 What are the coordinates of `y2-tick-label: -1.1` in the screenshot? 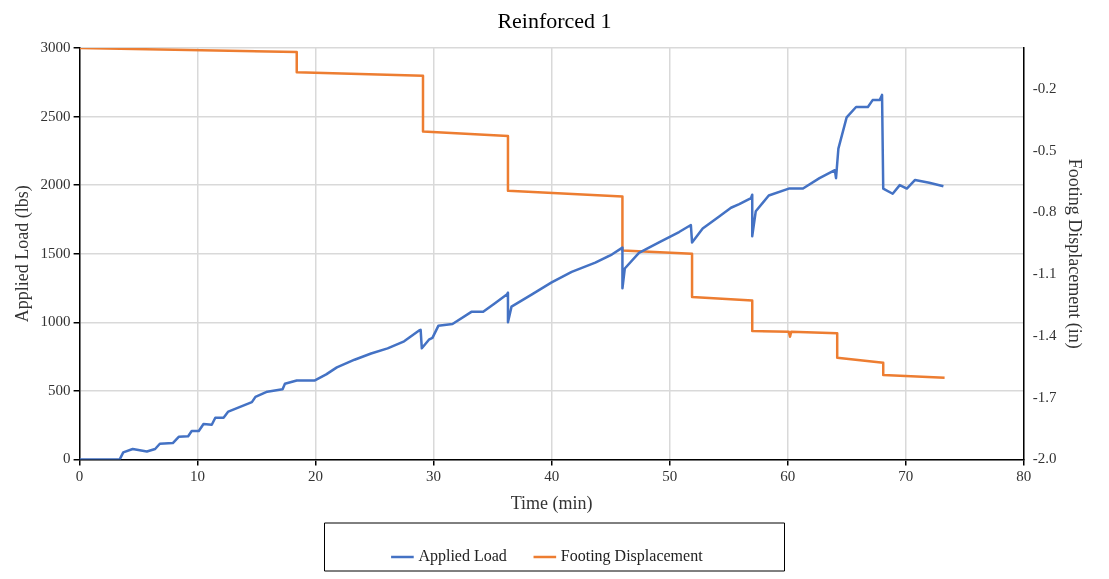 It's located at (1044, 273).